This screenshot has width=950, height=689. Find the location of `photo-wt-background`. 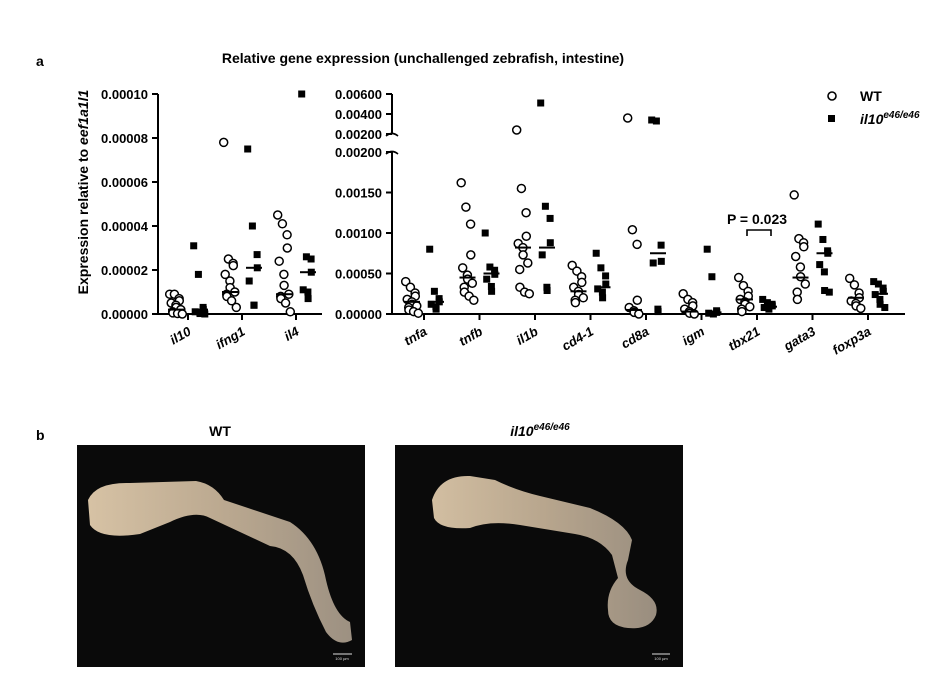

photo-wt-background is located at coordinates (221, 556).